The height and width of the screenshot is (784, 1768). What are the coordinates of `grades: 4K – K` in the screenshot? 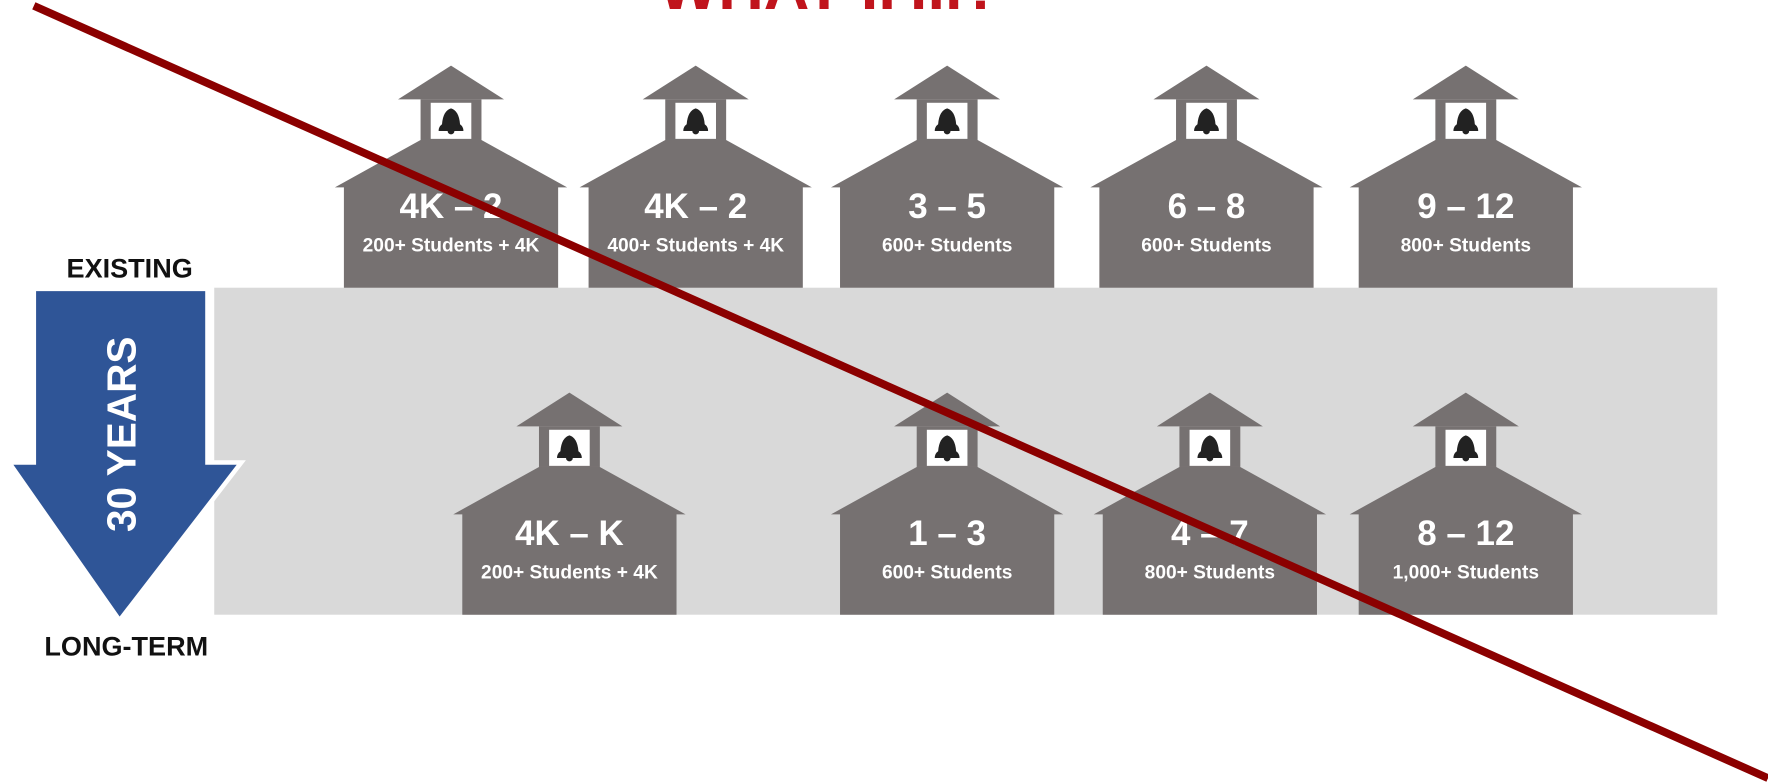 It's located at (569, 533).